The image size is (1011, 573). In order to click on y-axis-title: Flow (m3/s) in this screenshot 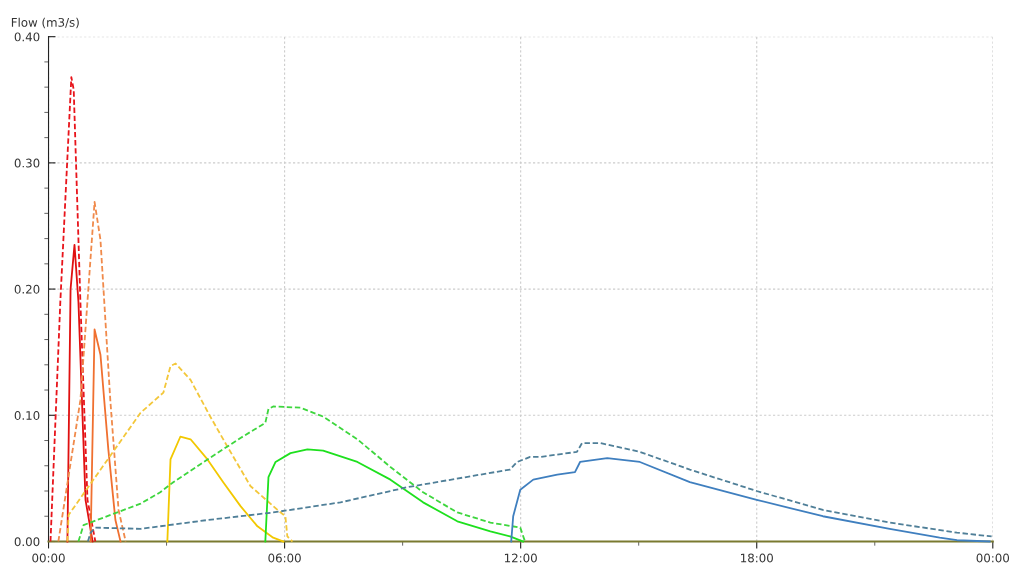, I will do `click(45, 23)`.